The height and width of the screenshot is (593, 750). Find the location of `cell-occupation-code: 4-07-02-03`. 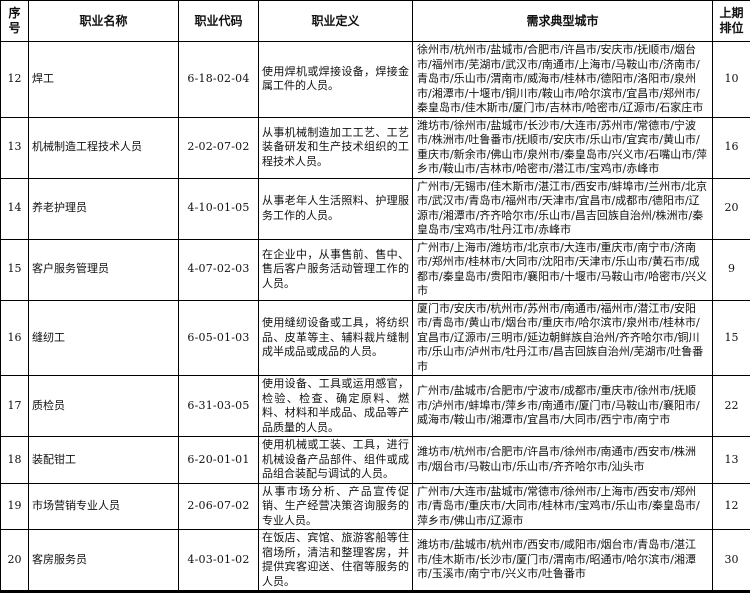

cell-occupation-code: 4-07-02-03 is located at coordinates (219, 269).